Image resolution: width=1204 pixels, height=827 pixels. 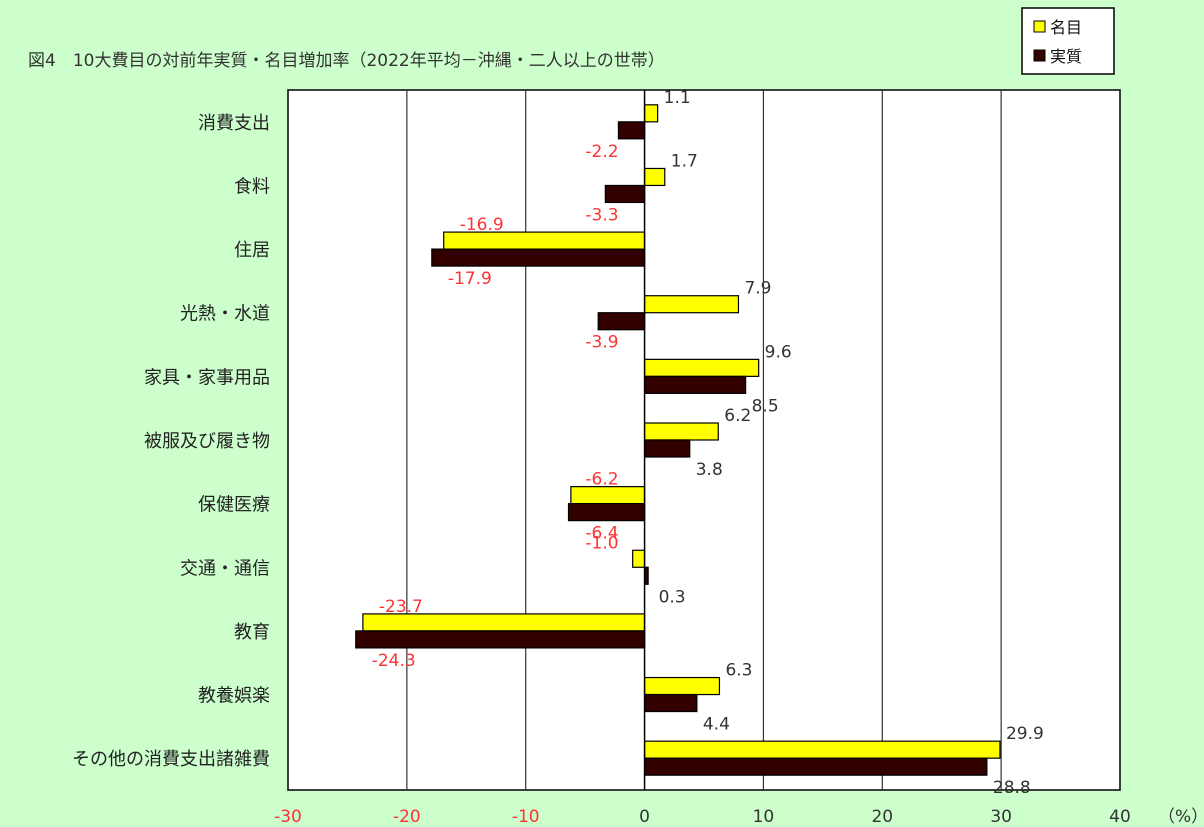 What do you see at coordinates (252, 632) in the screenshot?
I see `category-label: 教育` at bounding box center [252, 632].